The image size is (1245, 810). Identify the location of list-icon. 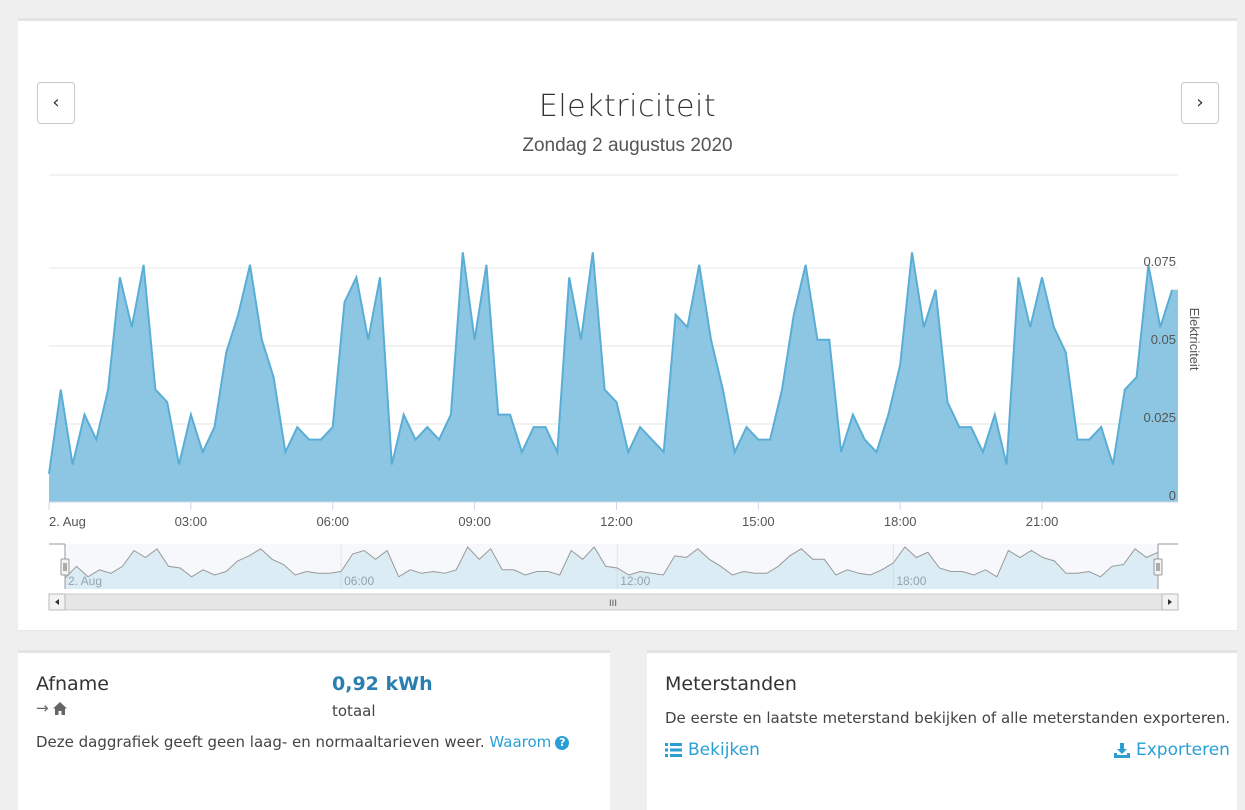
(673, 750).